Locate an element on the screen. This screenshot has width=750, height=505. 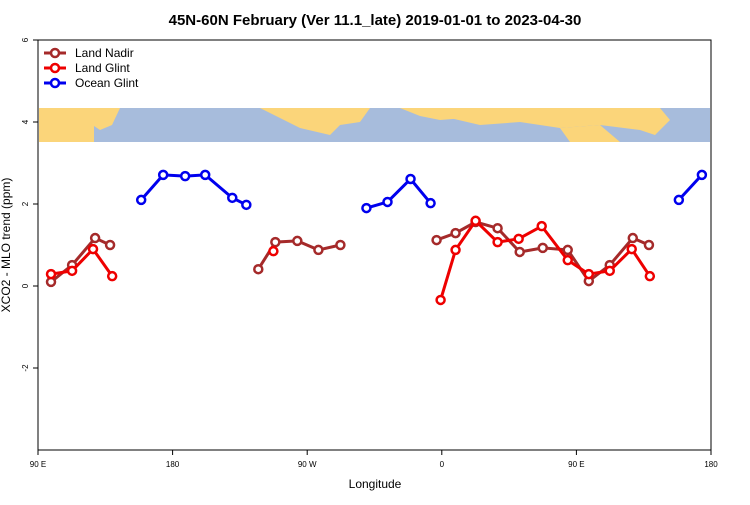
y-tick-label: 2 is located at coordinates (25, 203).